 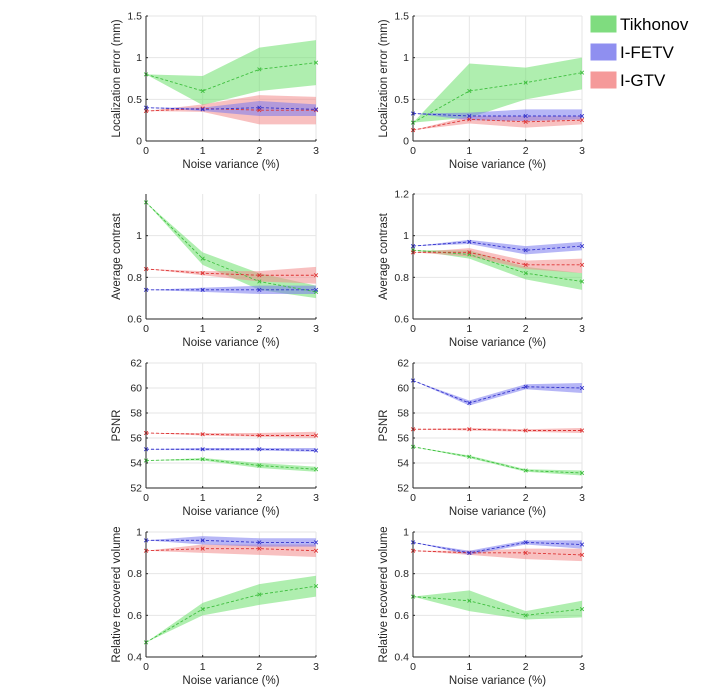 What do you see at coordinates (117, 426) in the screenshot?
I see `y-axis-label: PSNR` at bounding box center [117, 426].